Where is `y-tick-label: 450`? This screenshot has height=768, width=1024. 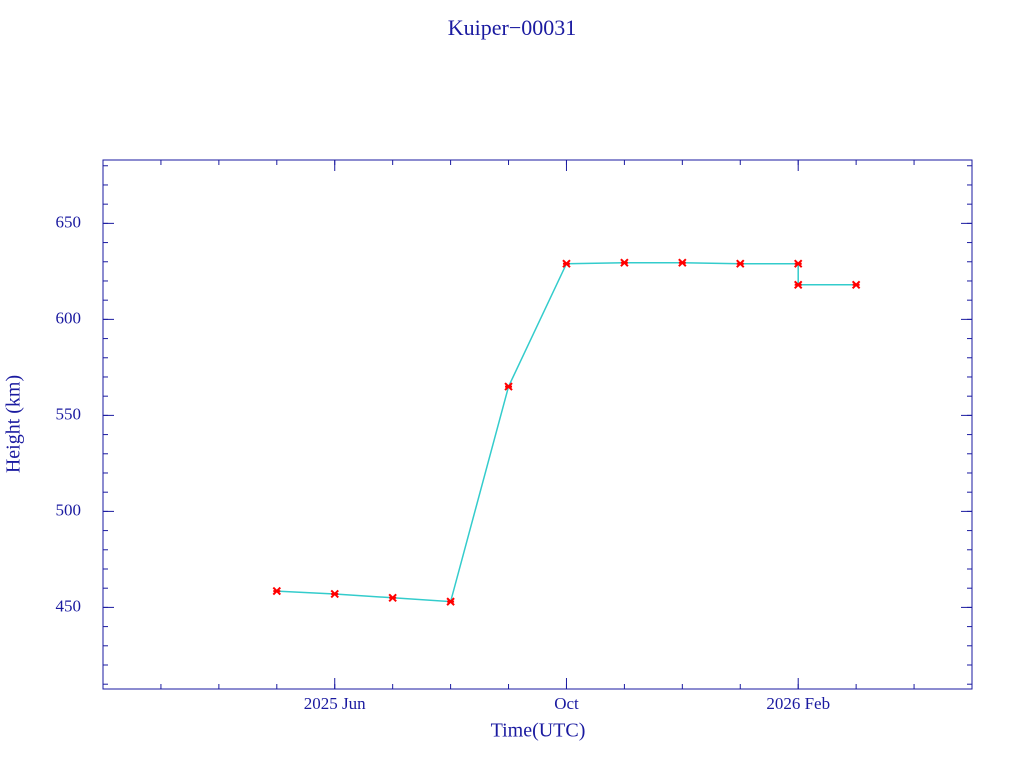 y-tick-label: 450 is located at coordinates (69, 605).